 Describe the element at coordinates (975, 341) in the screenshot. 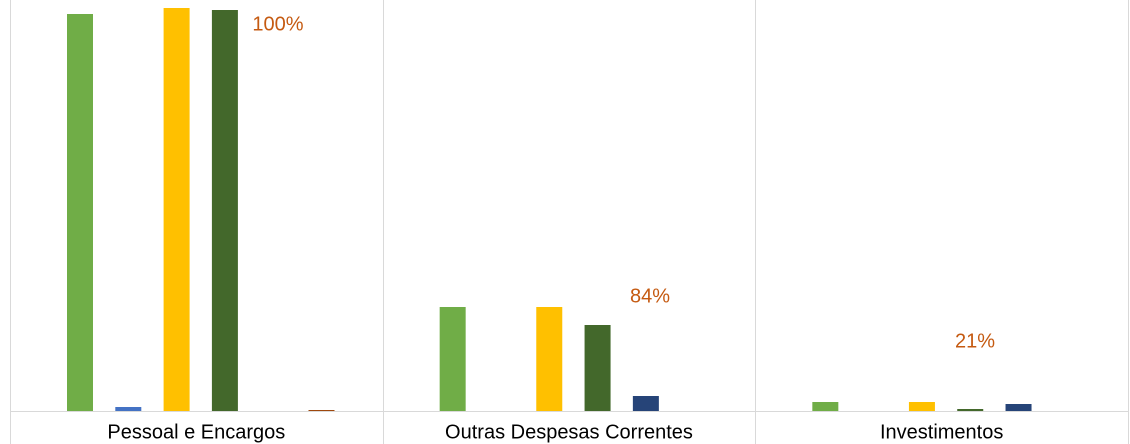

I see `annotation: 21%` at that location.